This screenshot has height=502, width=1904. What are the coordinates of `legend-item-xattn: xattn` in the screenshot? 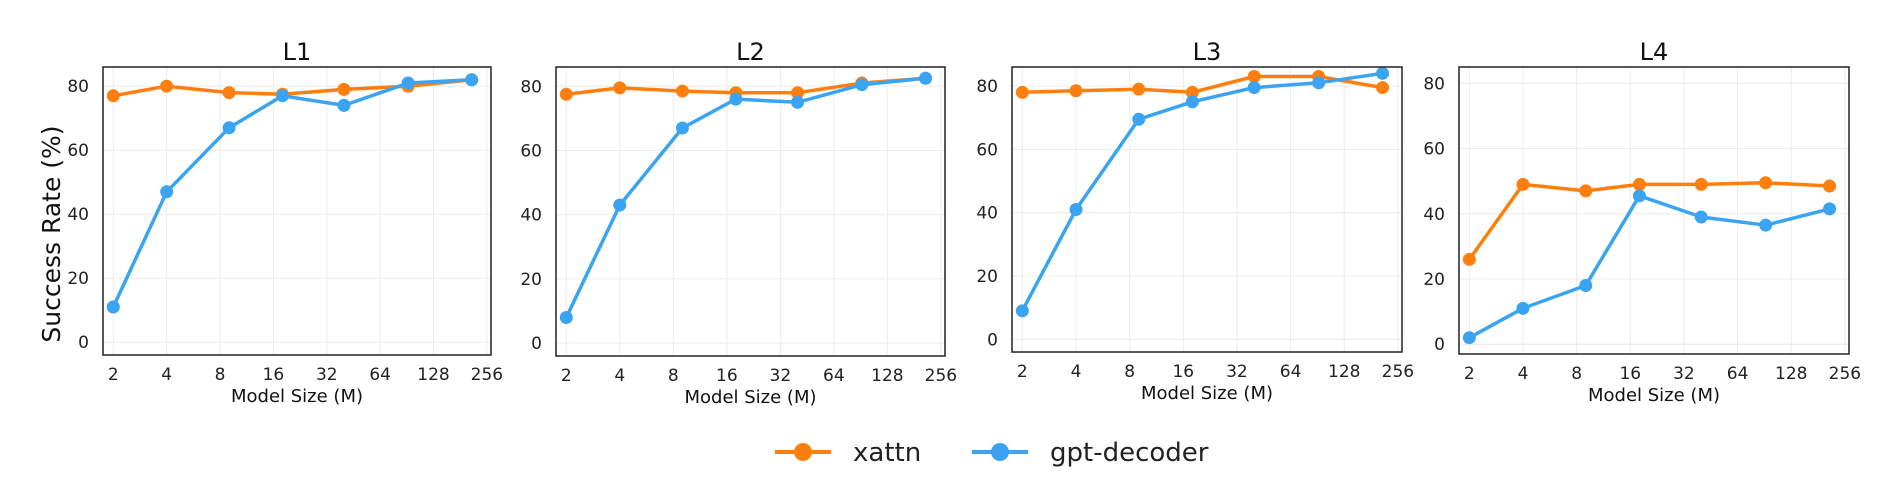 It's located at (848, 453).